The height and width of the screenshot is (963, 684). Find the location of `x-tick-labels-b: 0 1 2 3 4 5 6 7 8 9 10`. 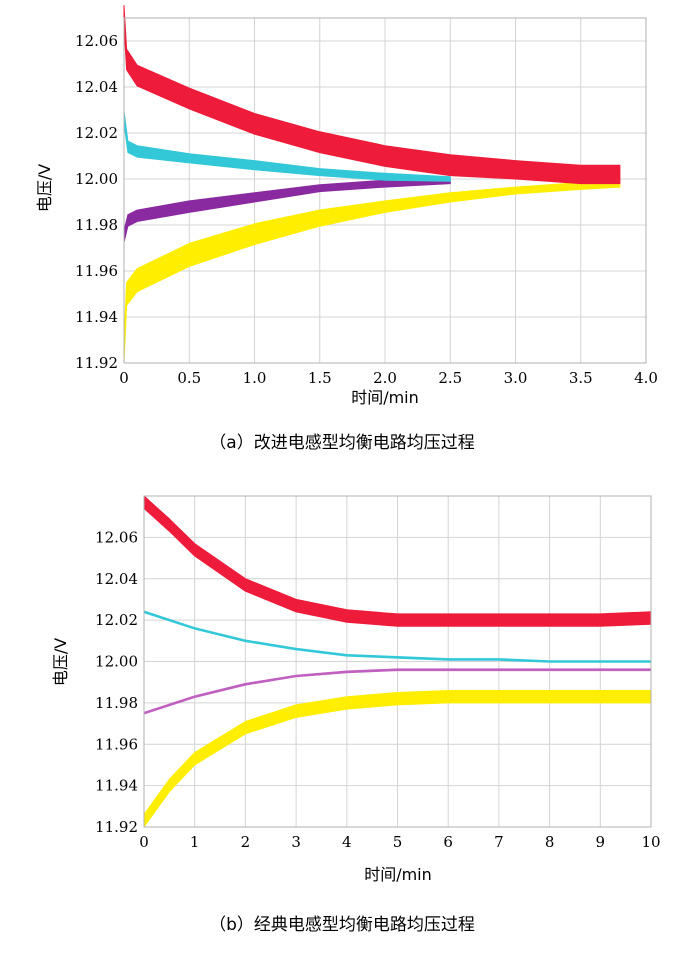

x-tick-labels-b: 0 1 2 3 4 5 6 7 8 9 10 is located at coordinates (399, 842).